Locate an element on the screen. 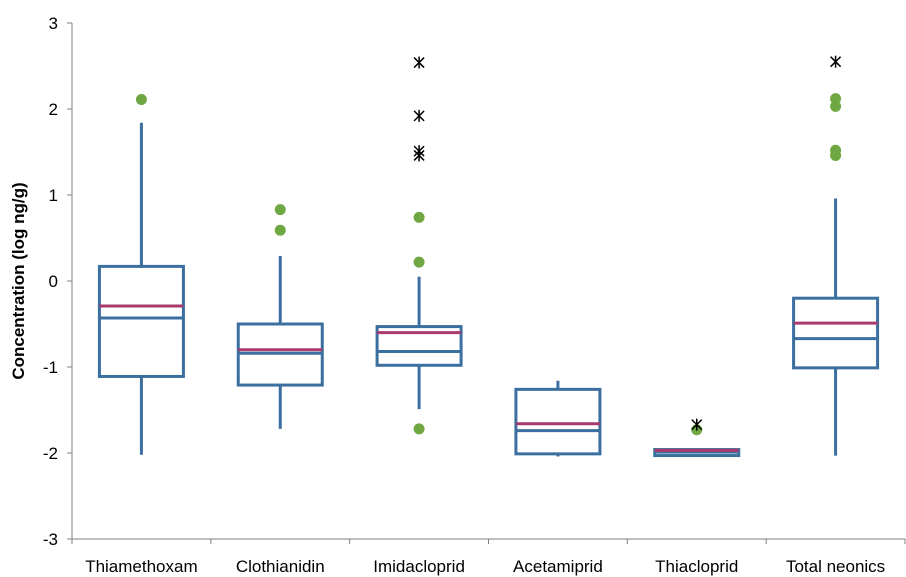 Image resolution: width=906 pixels, height=577 pixels. y-tick-label: -1 is located at coordinates (50, 367).